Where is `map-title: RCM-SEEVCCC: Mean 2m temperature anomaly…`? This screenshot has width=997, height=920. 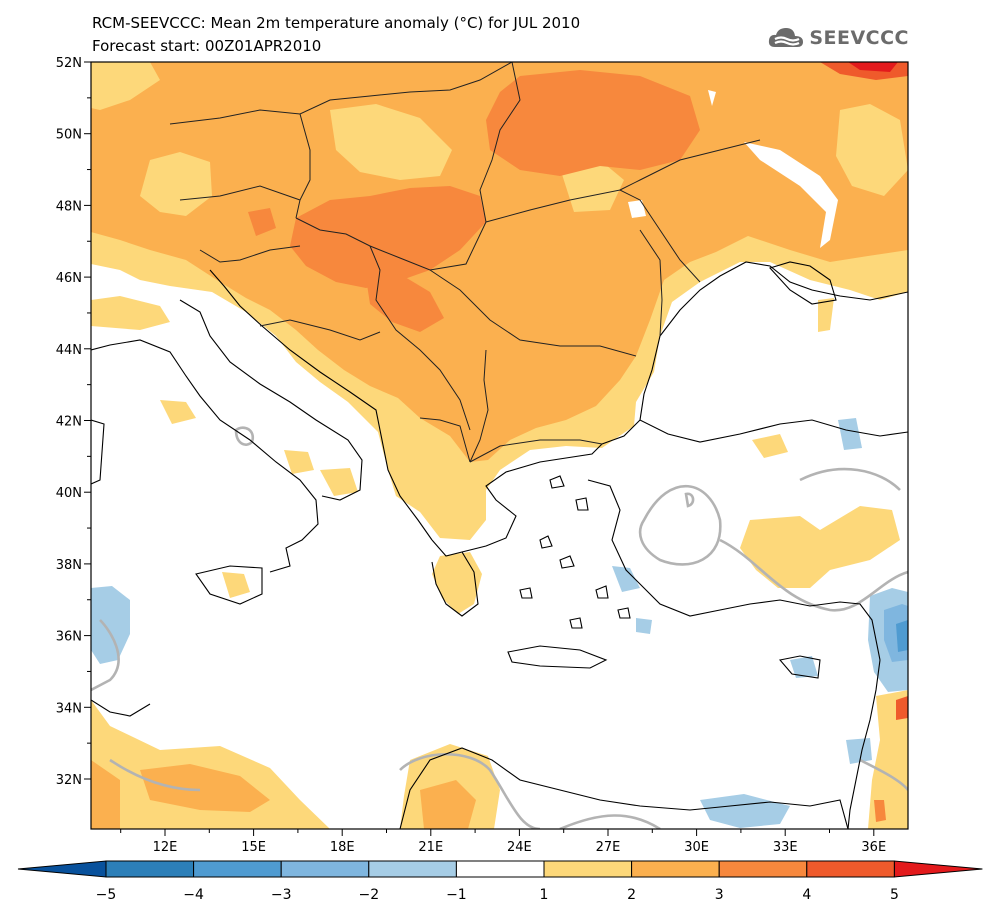
map-title: RCM-SEEVCCC: Mean 2m temperature anomaly… is located at coordinates (336, 23).